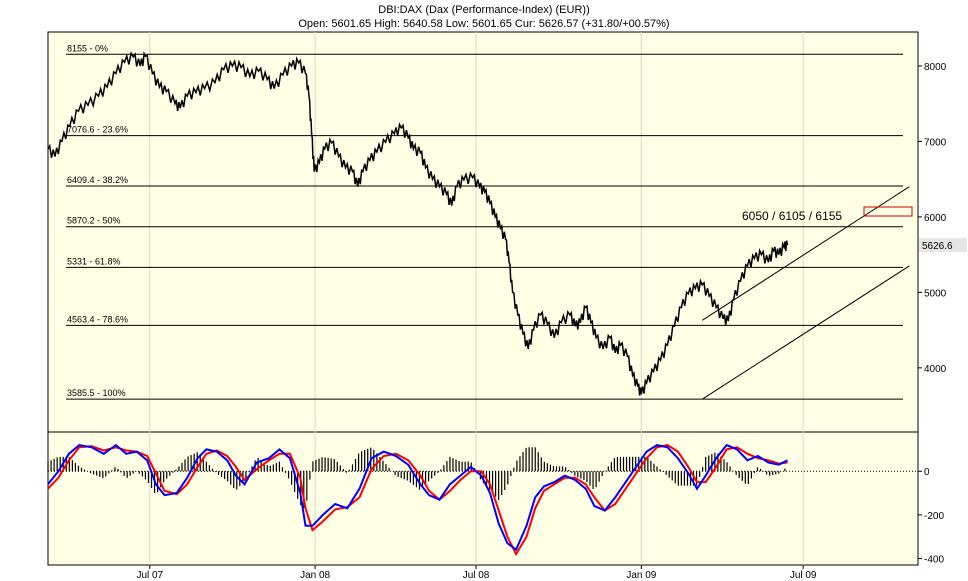  What do you see at coordinates (927, 472) in the screenshot?
I see `osc-y-tick-label: 0` at bounding box center [927, 472].